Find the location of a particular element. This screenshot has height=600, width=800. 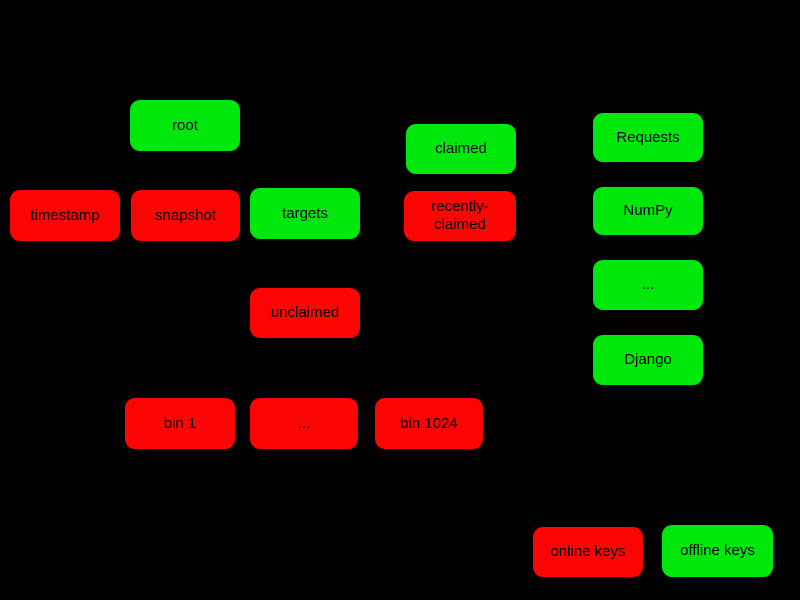

node-targets: targets is located at coordinates (305, 213).